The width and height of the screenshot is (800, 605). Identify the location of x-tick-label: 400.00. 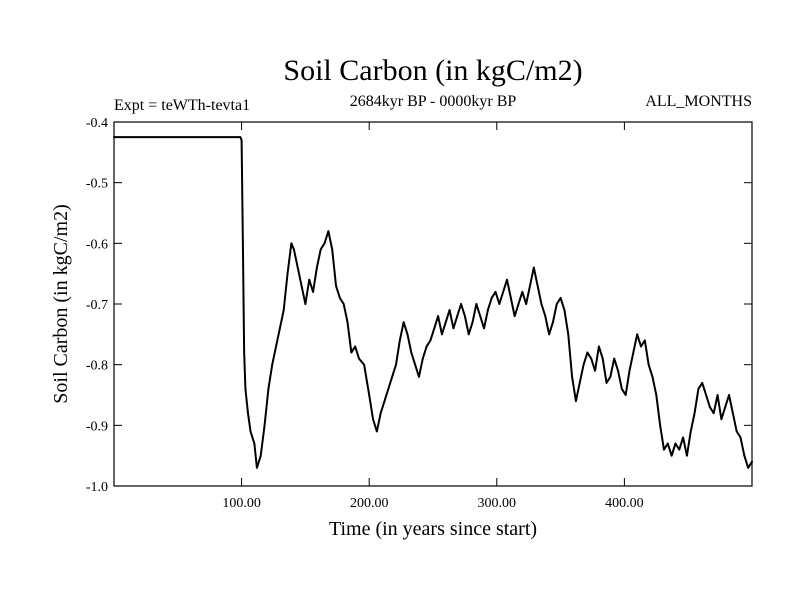
(624, 503).